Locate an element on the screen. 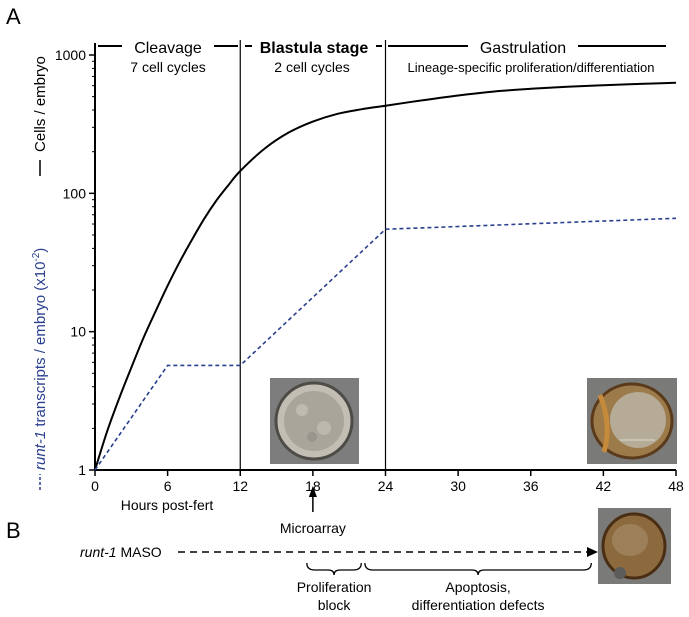 The width and height of the screenshot is (689, 617). microarray-annotation: Microarray is located at coordinates (313, 511).